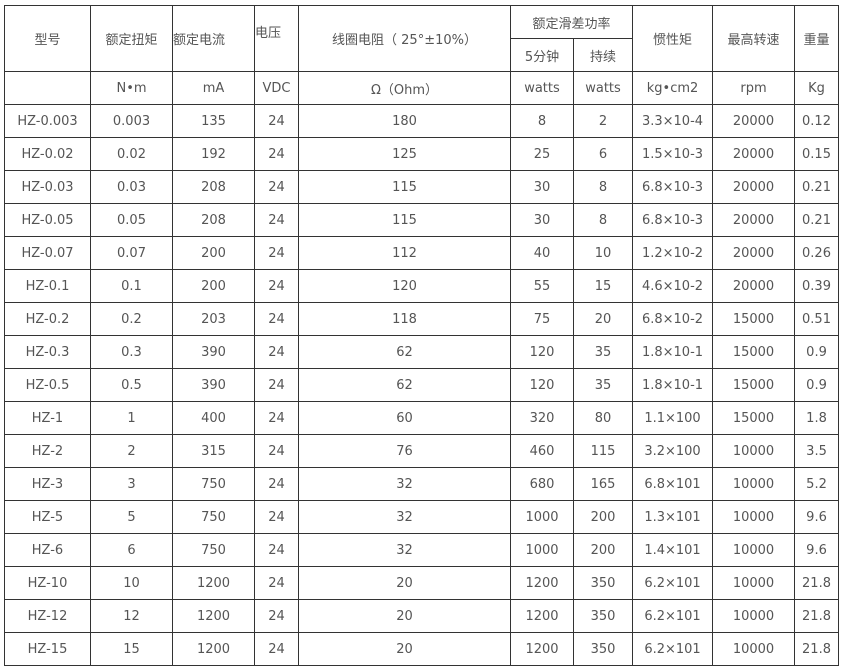 The height and width of the screenshot is (667, 842). I want to click on table-cell: 0.15, so click(817, 154).